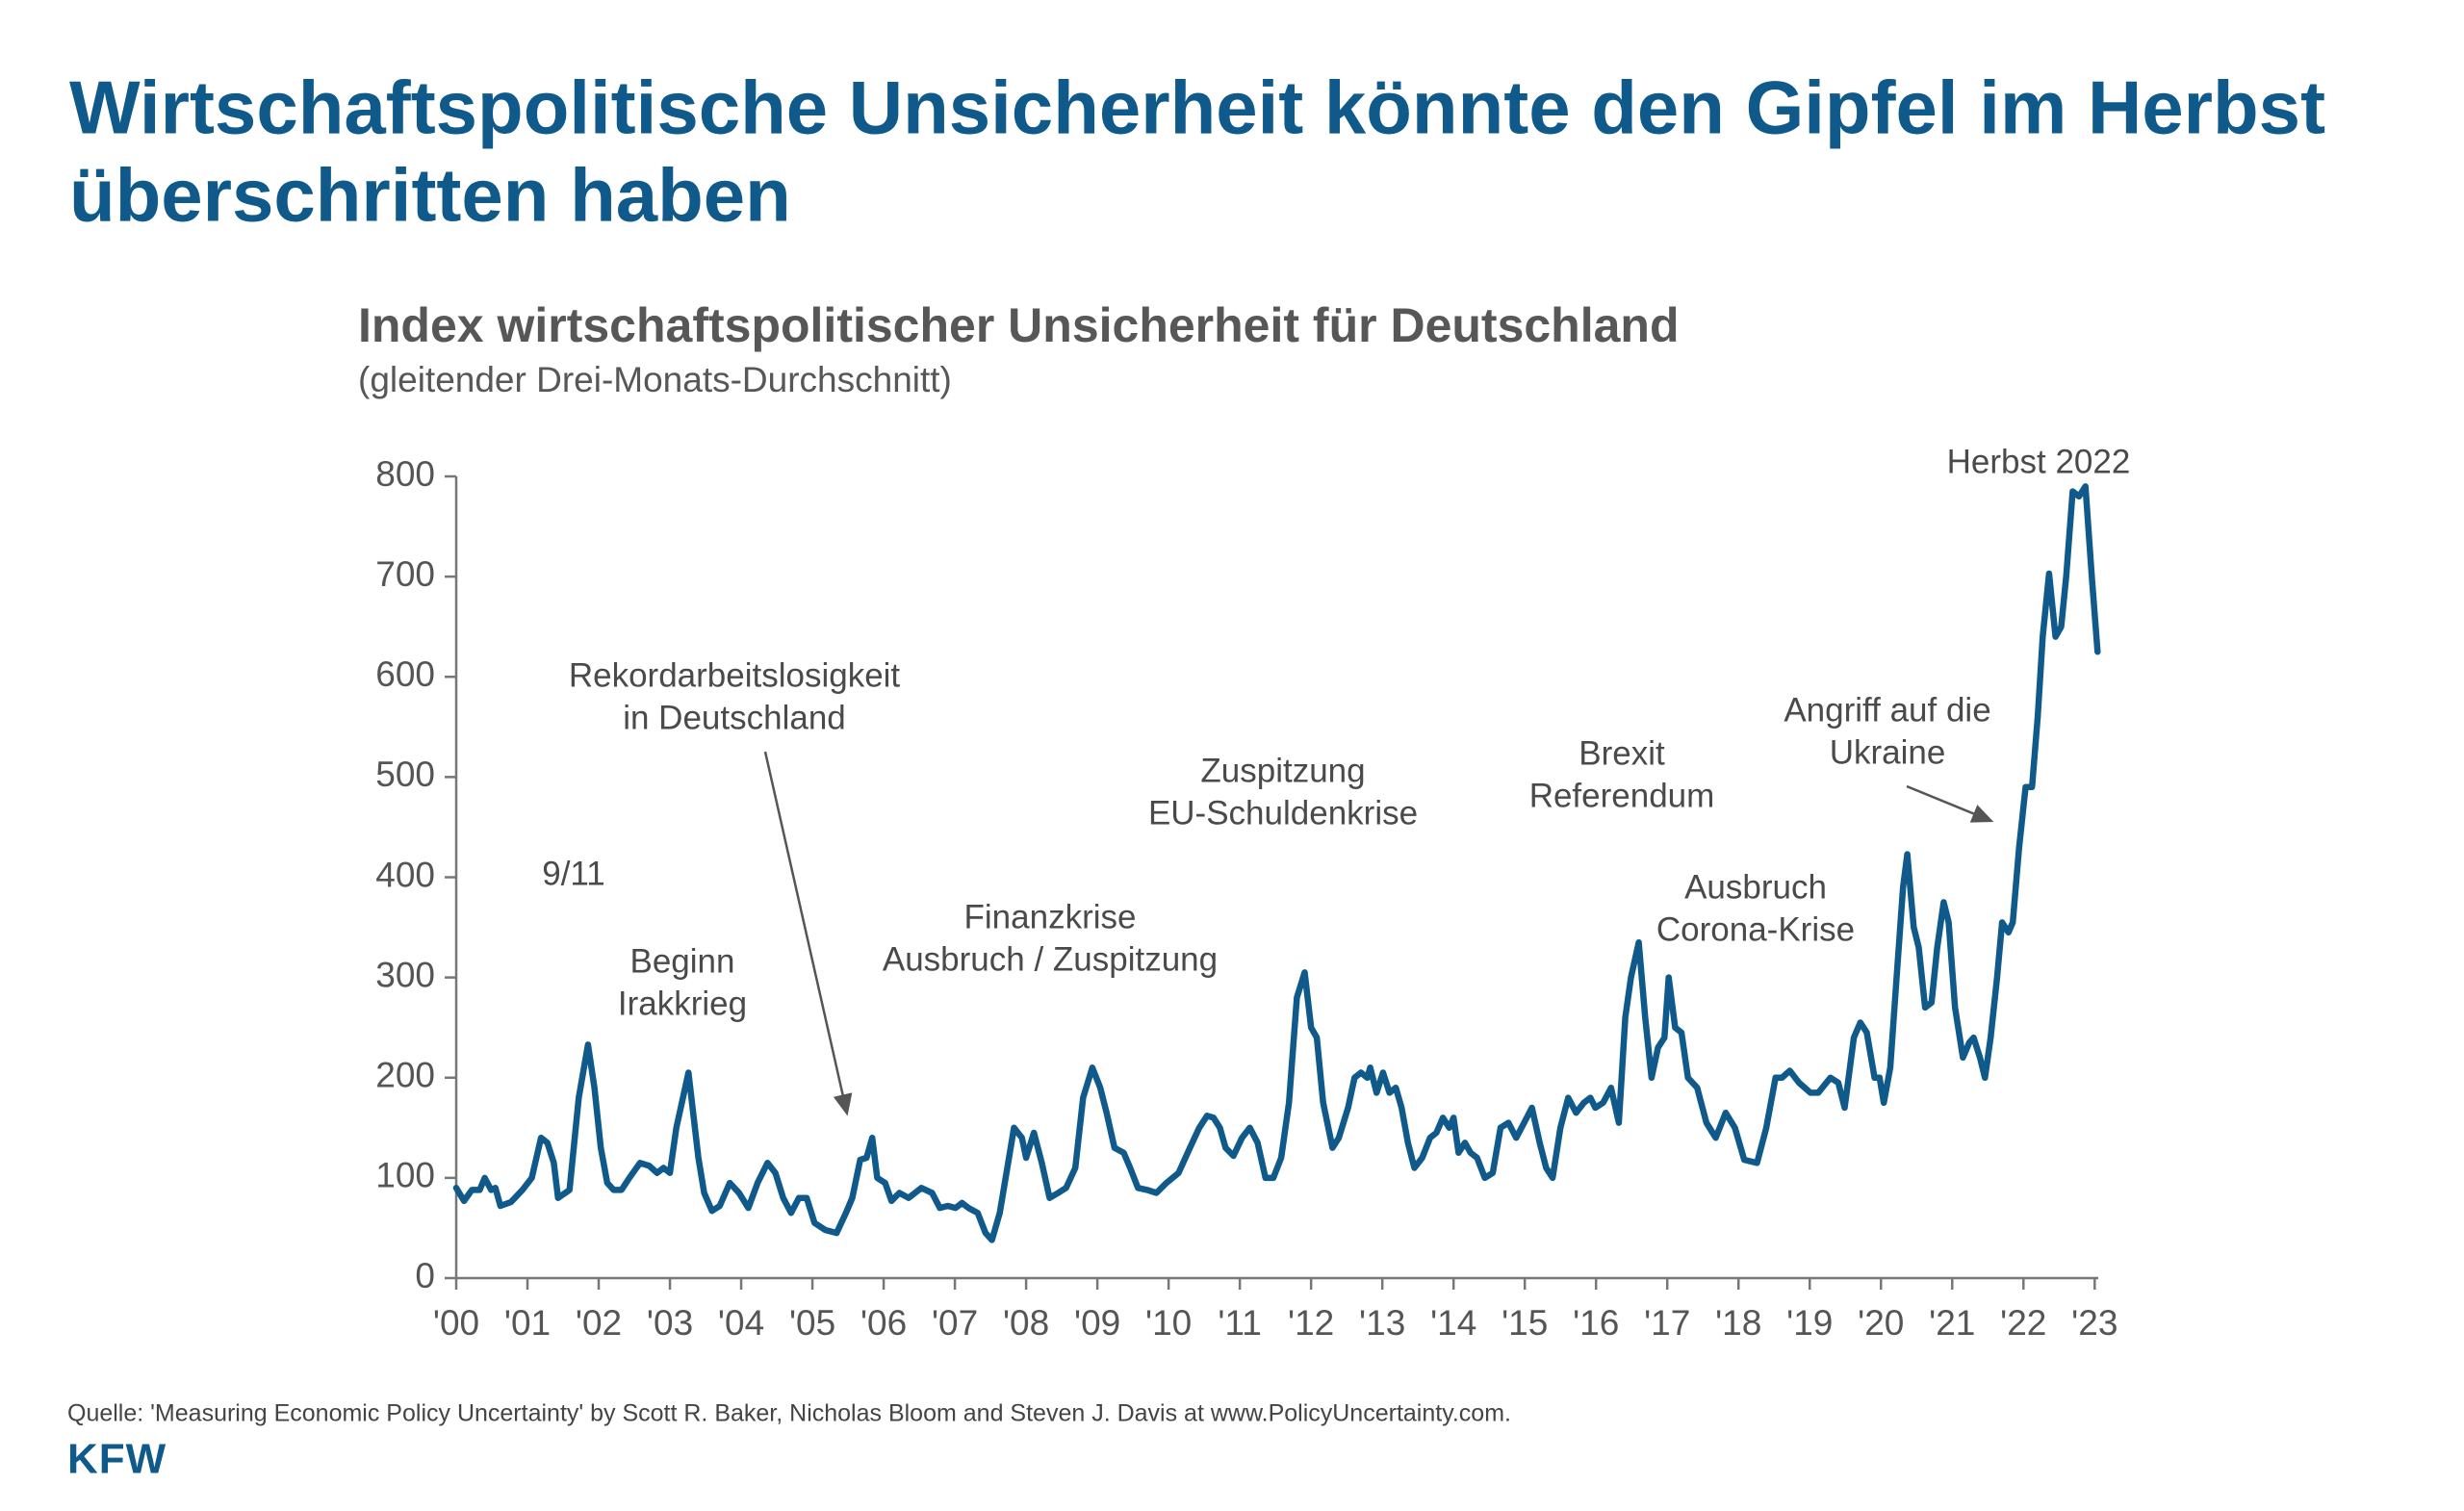 Image resolution: width=2464 pixels, height=1511 pixels. What do you see at coordinates (1809, 1323) in the screenshot?
I see `x-tick-label: '19` at bounding box center [1809, 1323].